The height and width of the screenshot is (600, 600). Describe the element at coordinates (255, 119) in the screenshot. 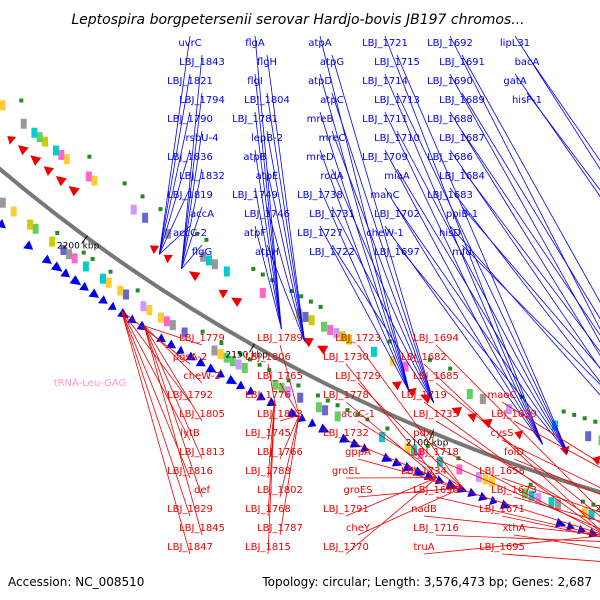

I see `forward-gene-label: LBJ_1781` at that location.